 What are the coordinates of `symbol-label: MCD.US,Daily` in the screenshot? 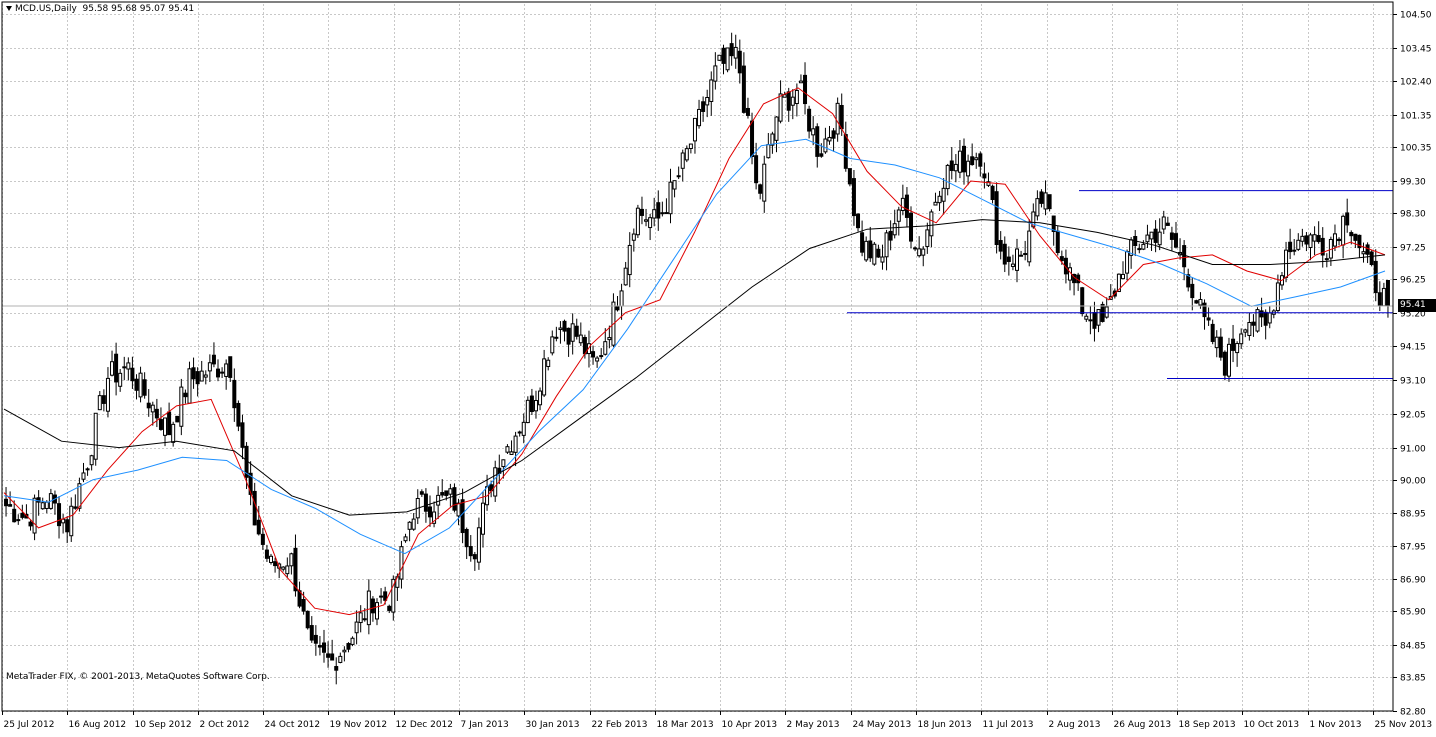 It's located at (46, 9).